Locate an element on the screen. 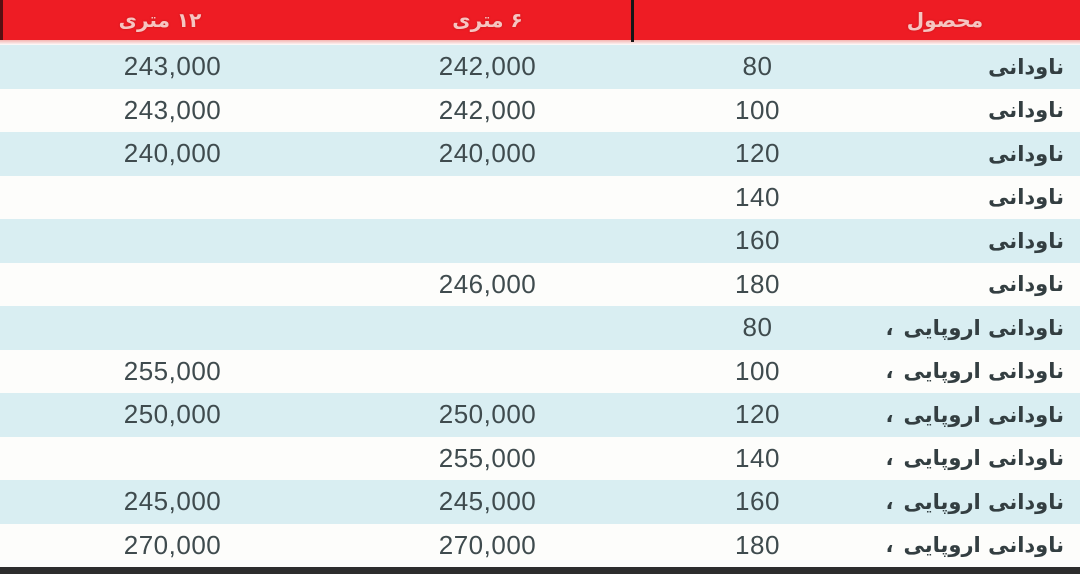  price-6m-cell: 240,000 is located at coordinates (487, 153).